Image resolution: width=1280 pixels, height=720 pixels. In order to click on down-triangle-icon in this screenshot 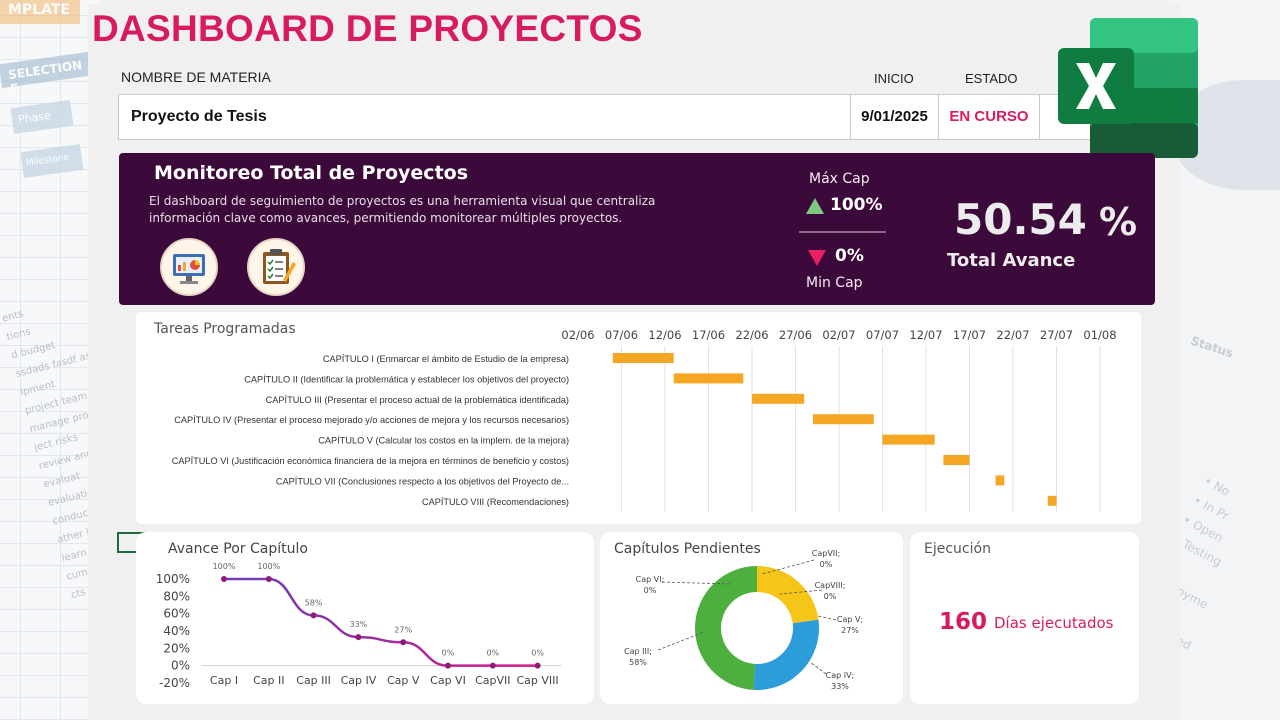, I will do `click(817, 258)`.